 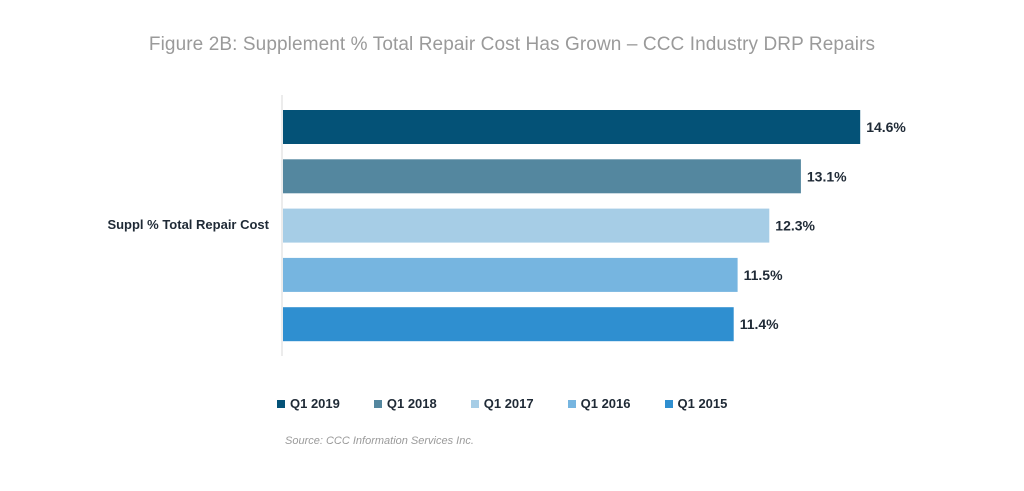 I want to click on legend-item: Q1 2016, so click(x=599, y=403).